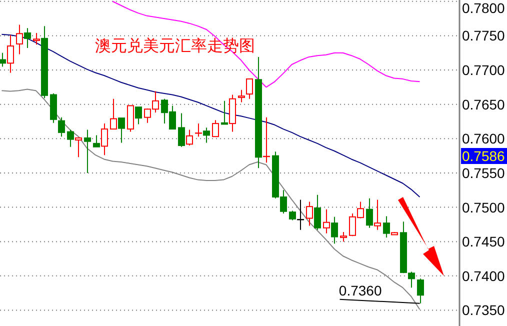 The image size is (507, 326). What do you see at coordinates (484, 8) in the screenshot?
I see `y-tick-label: 0.7800` at bounding box center [484, 8].